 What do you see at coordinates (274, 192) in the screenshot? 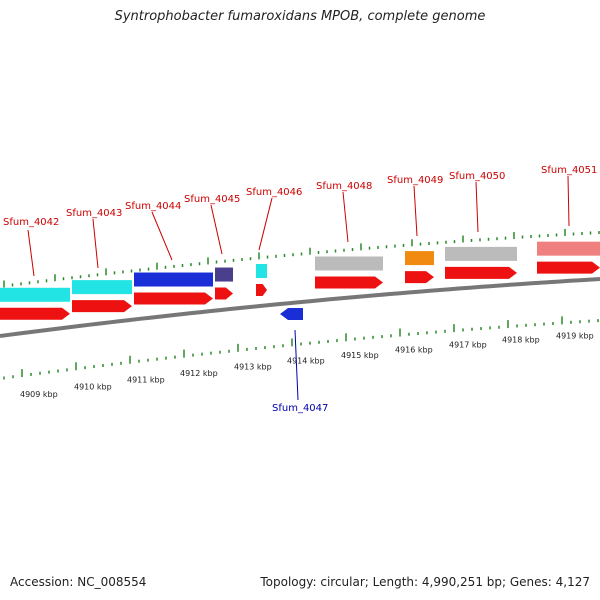
I see `gene-label: Sfum_4046` at bounding box center [274, 192].